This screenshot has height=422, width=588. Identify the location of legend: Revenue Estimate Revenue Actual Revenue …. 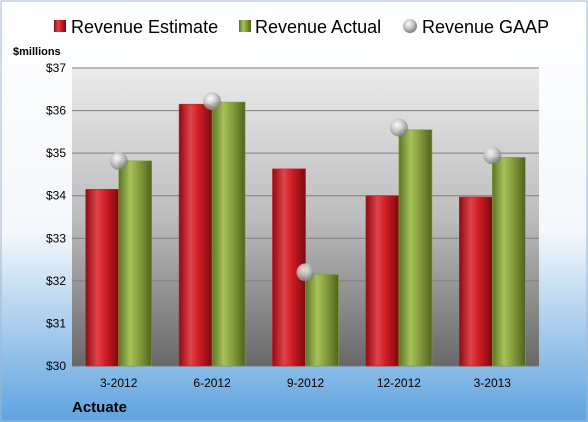
(301, 27).